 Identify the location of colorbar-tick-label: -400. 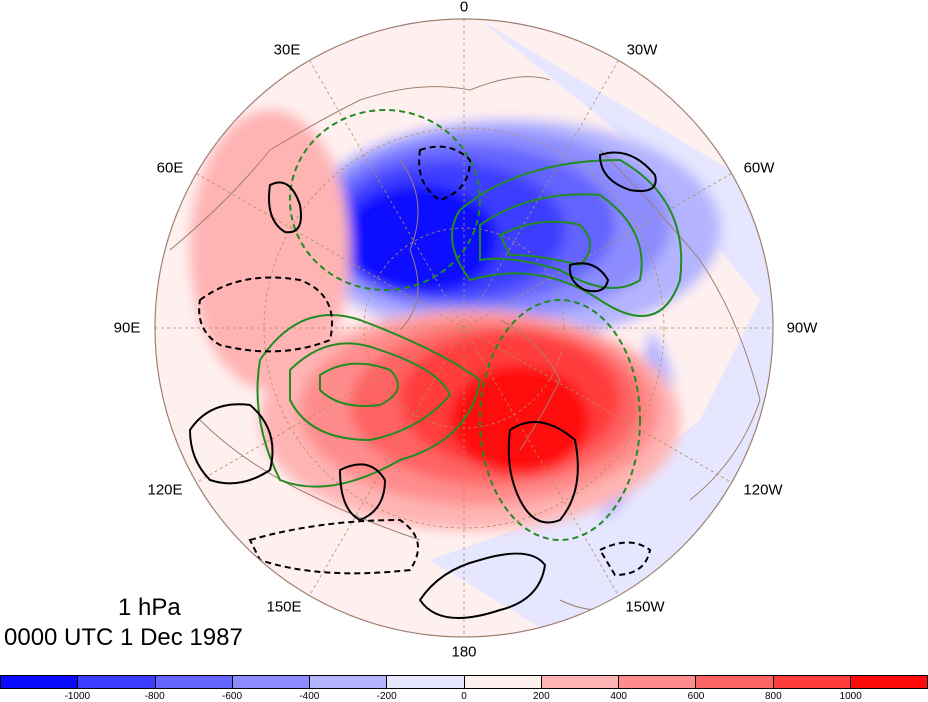
(309, 696).